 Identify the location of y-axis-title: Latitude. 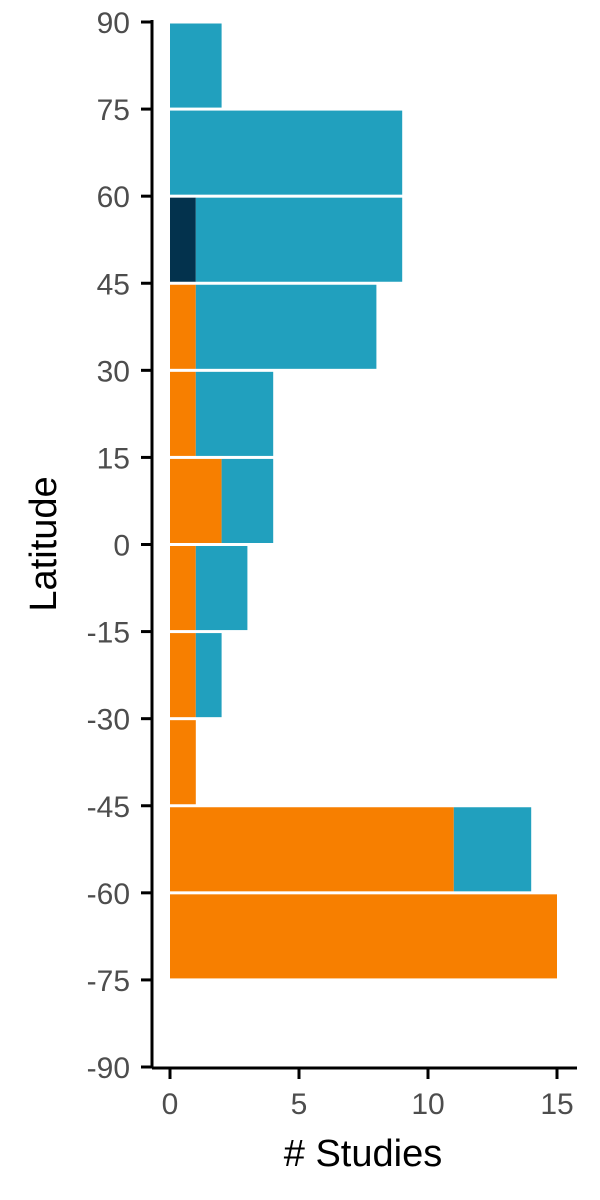
(44, 543).